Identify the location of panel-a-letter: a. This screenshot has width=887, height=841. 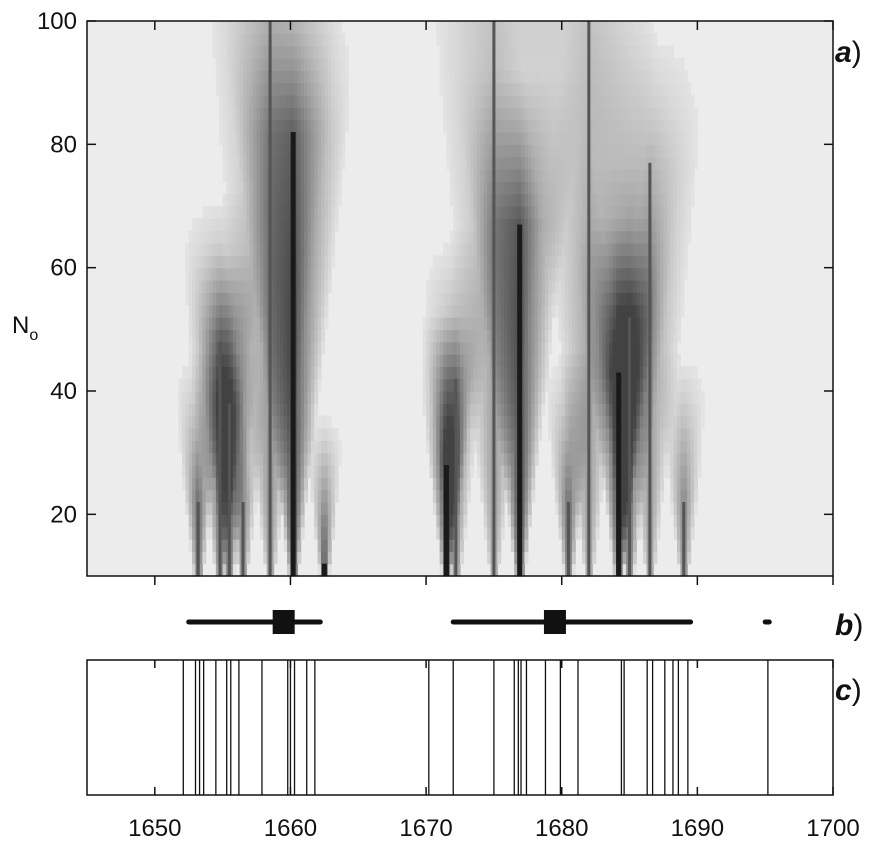
(843, 52).